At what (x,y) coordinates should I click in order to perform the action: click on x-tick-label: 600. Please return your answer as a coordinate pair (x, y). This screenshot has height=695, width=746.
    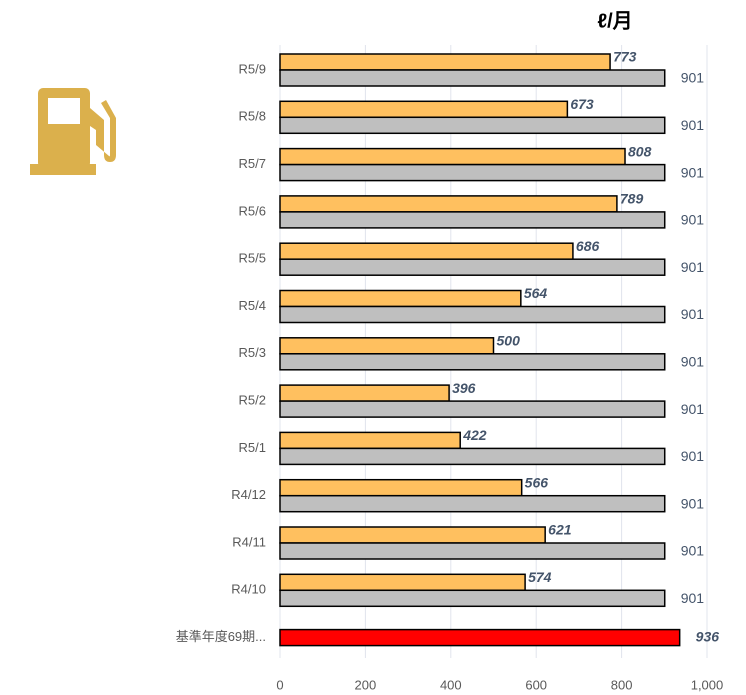
    Looking at the image, I should click on (536, 684).